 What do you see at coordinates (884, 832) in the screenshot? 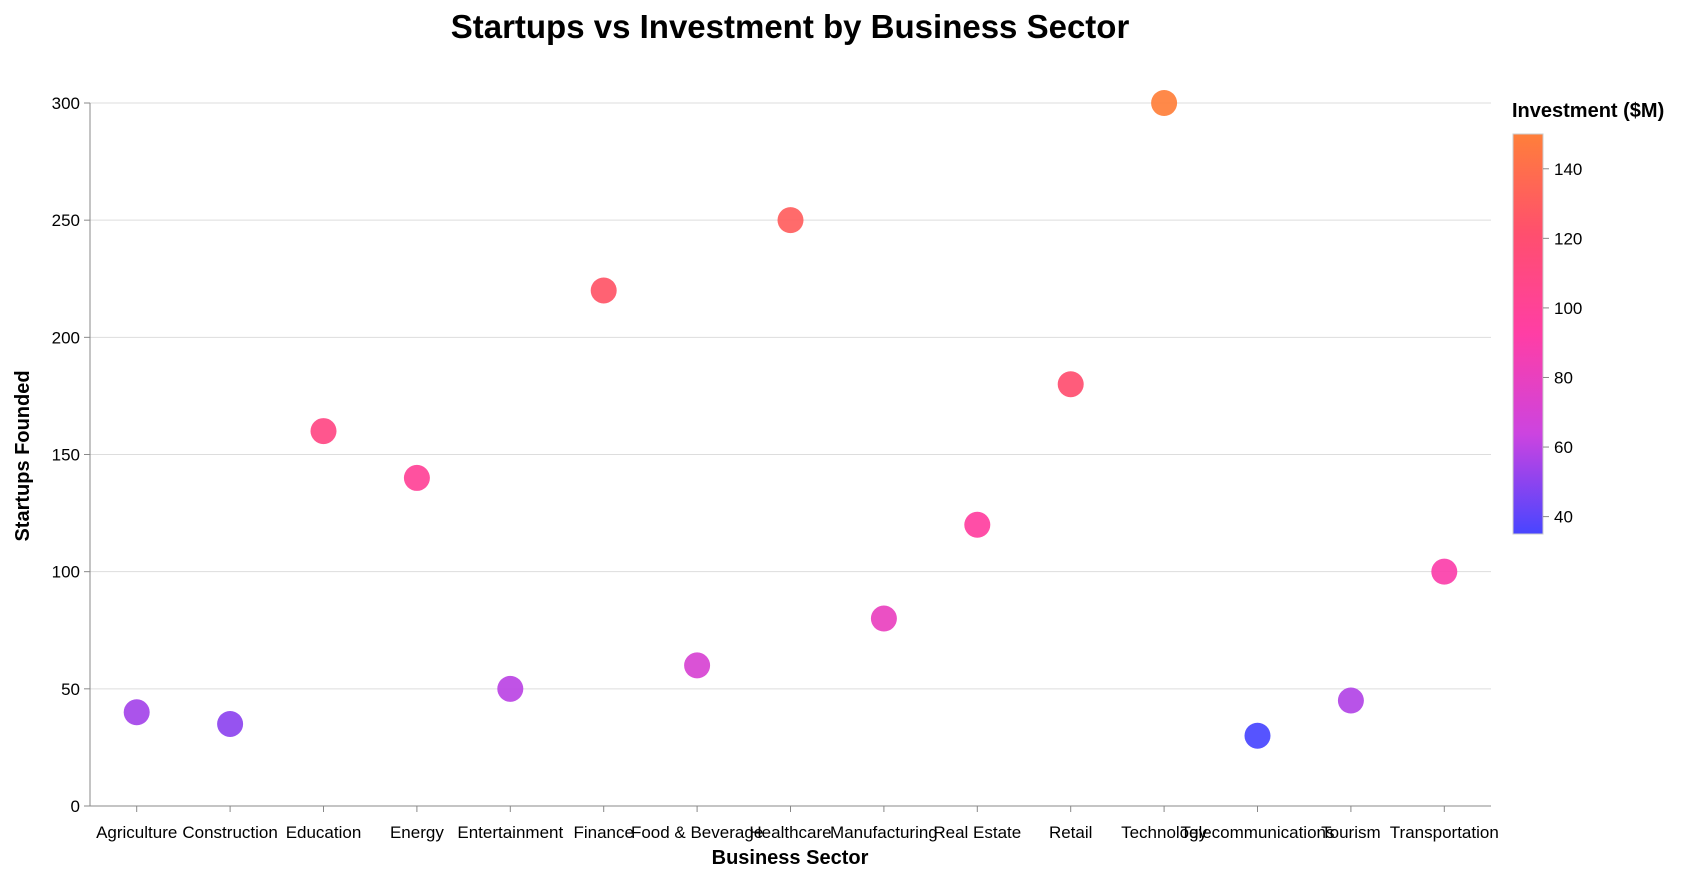
I see `x-tick-label: Manufacturing` at bounding box center [884, 832].